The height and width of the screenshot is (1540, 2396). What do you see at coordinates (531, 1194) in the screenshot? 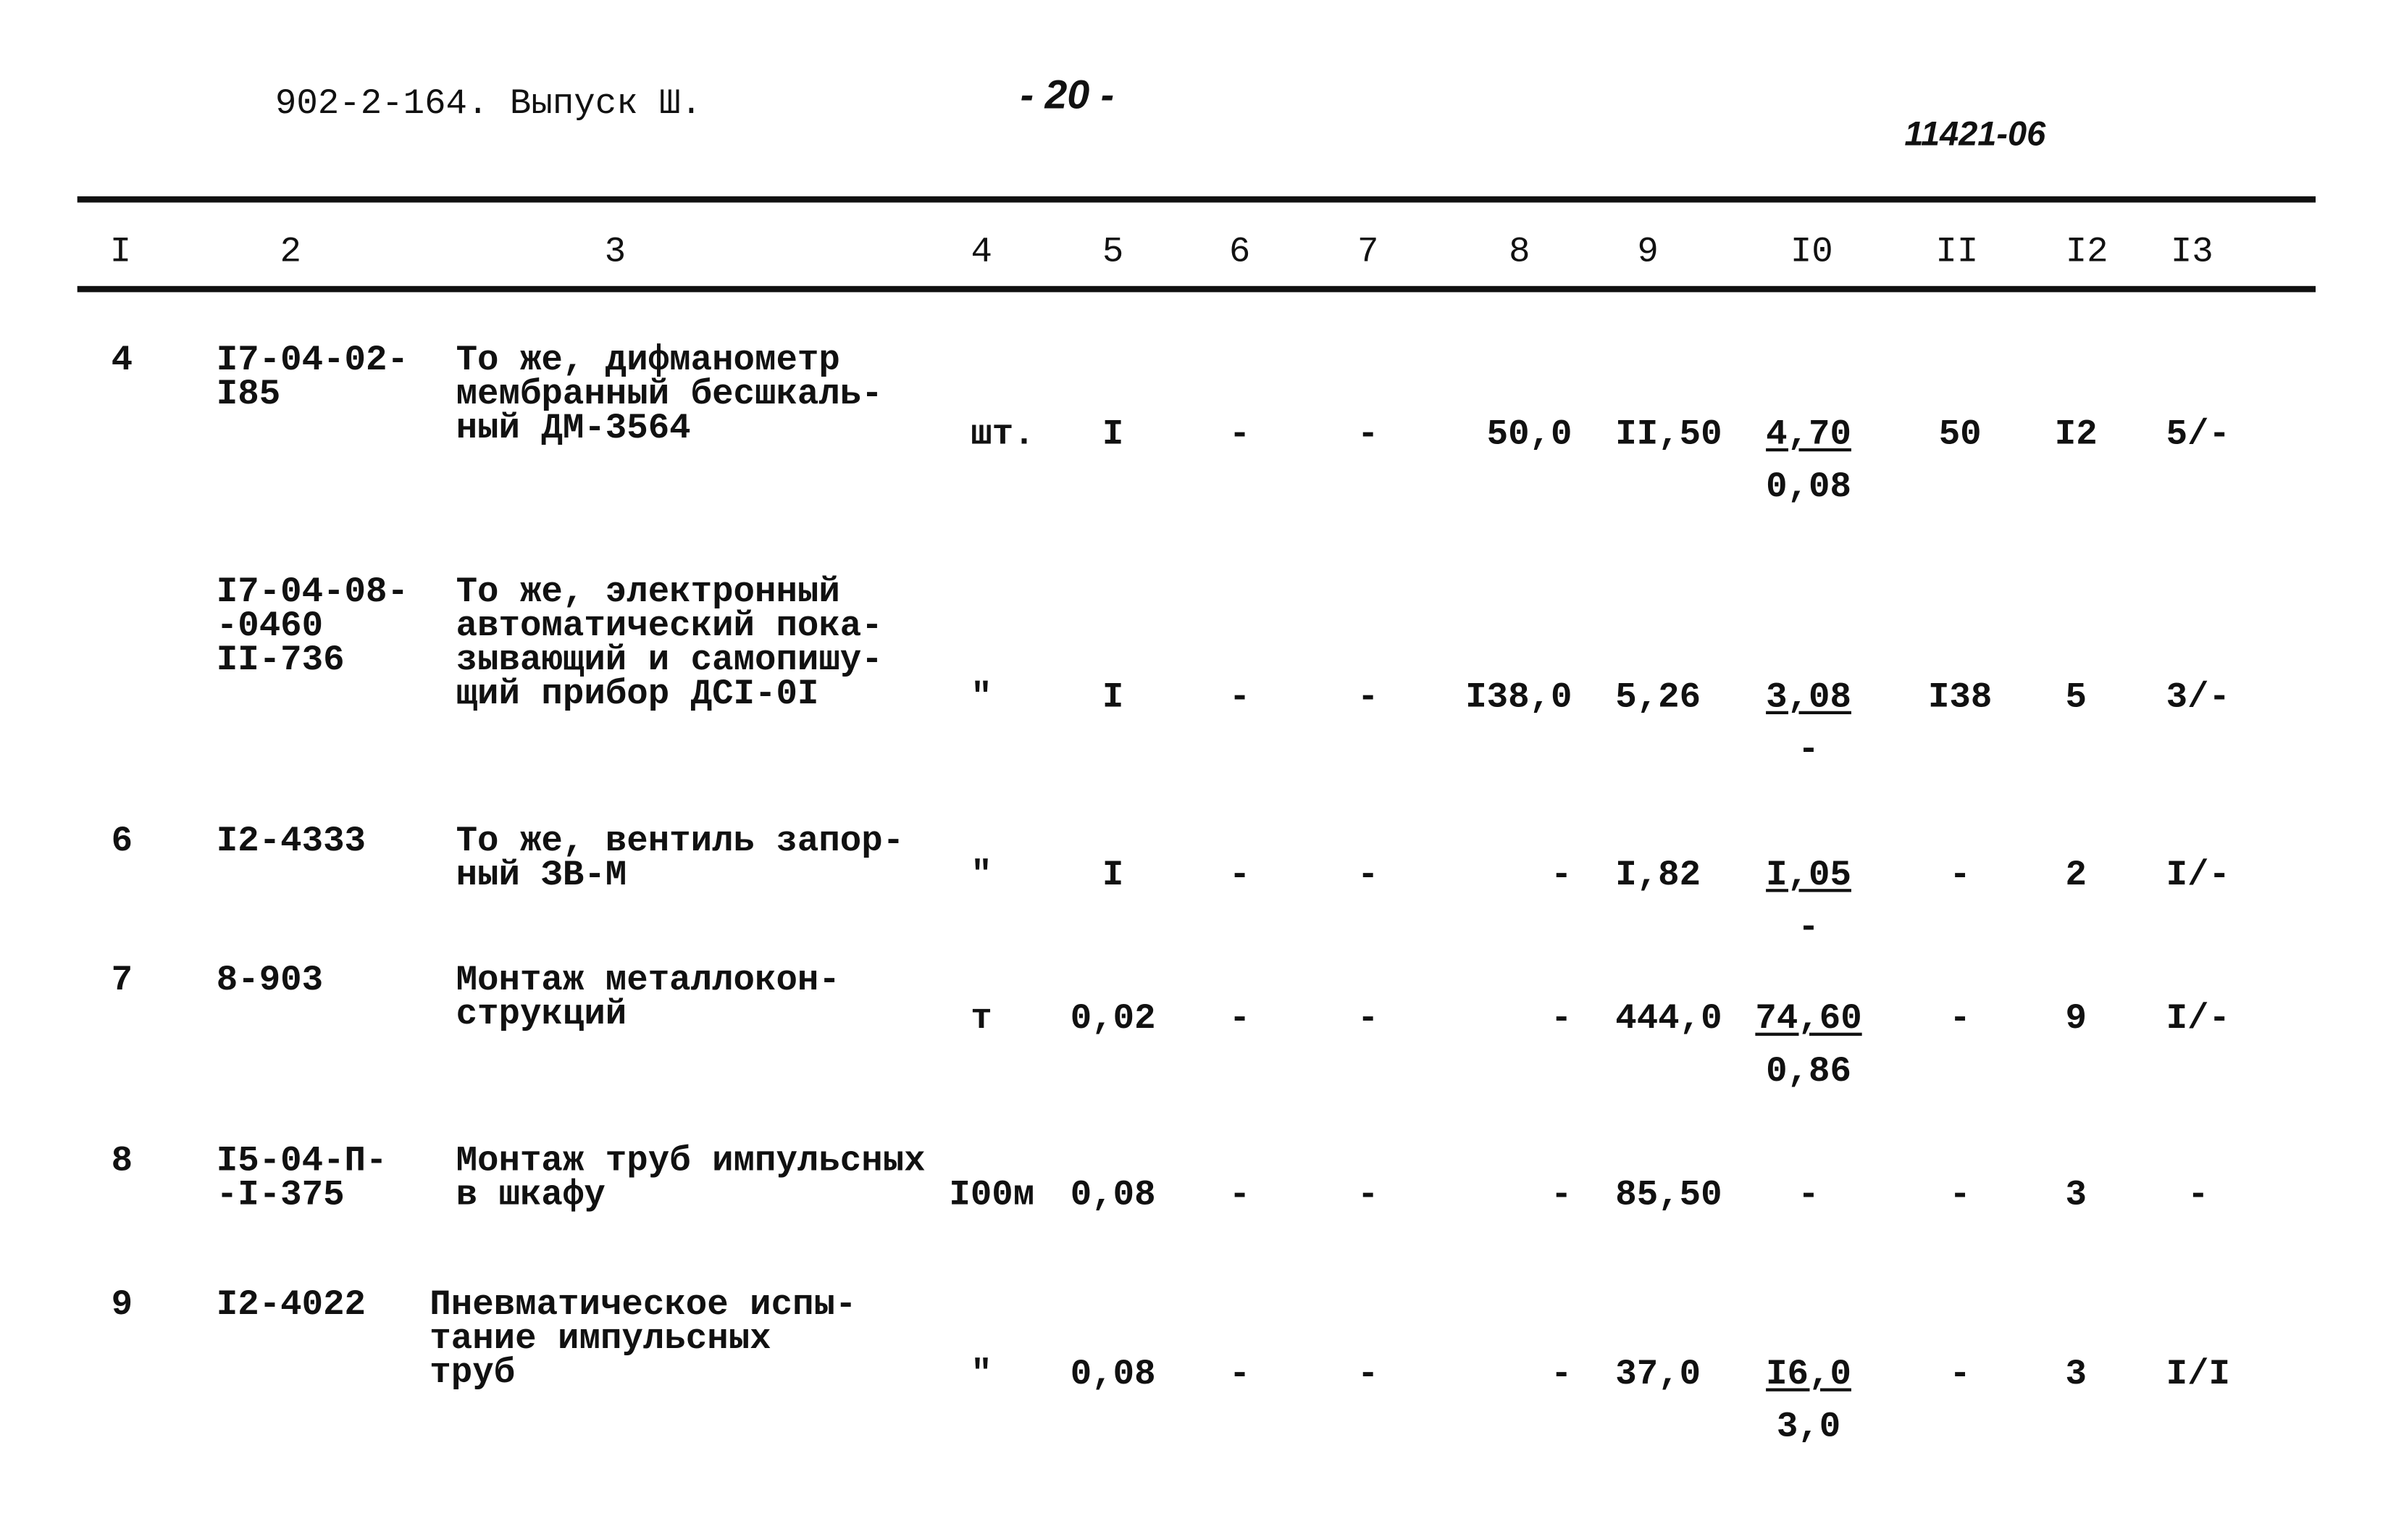
I see `item-description: в шкафу` at bounding box center [531, 1194].